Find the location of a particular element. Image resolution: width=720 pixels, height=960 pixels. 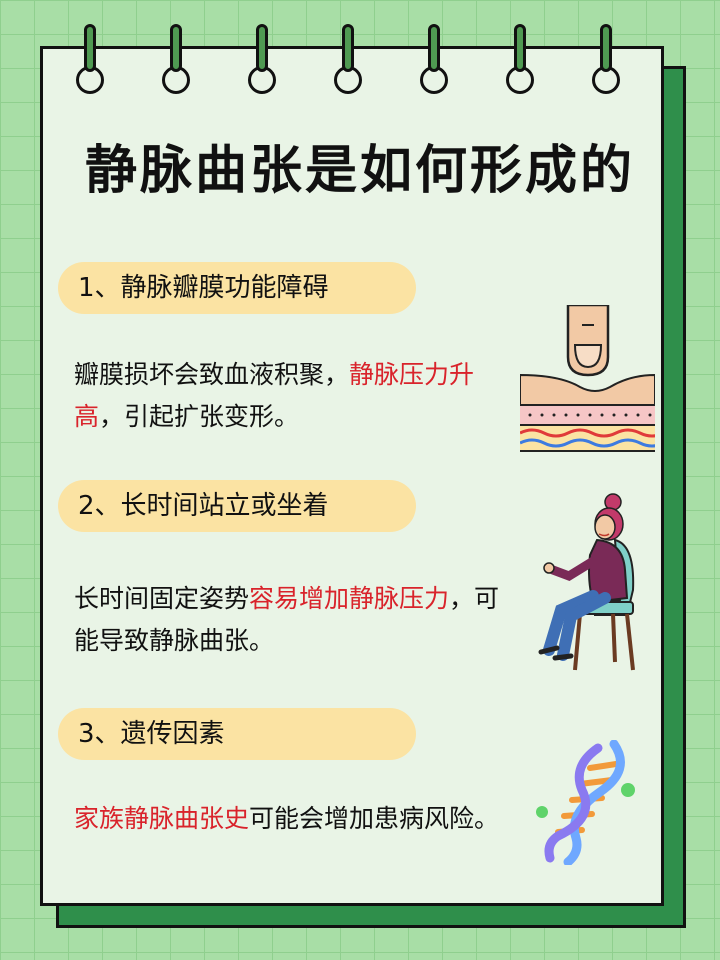

woman-sitting-icon is located at coordinates (586, 582).